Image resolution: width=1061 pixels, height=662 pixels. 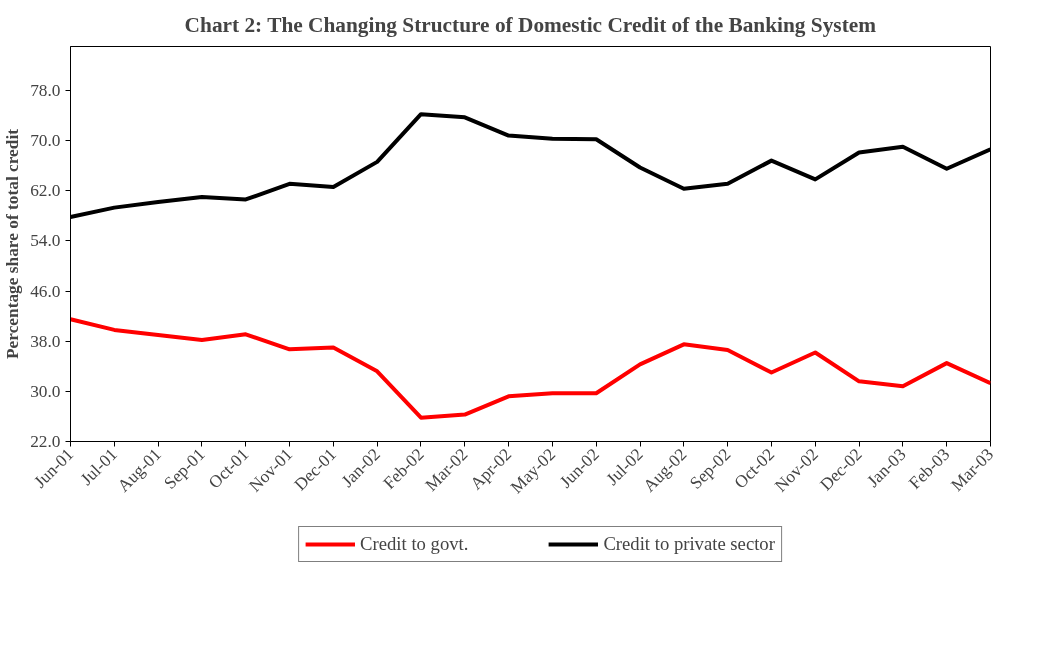 I want to click on y-tick-label: 78.0, so click(x=45, y=90).